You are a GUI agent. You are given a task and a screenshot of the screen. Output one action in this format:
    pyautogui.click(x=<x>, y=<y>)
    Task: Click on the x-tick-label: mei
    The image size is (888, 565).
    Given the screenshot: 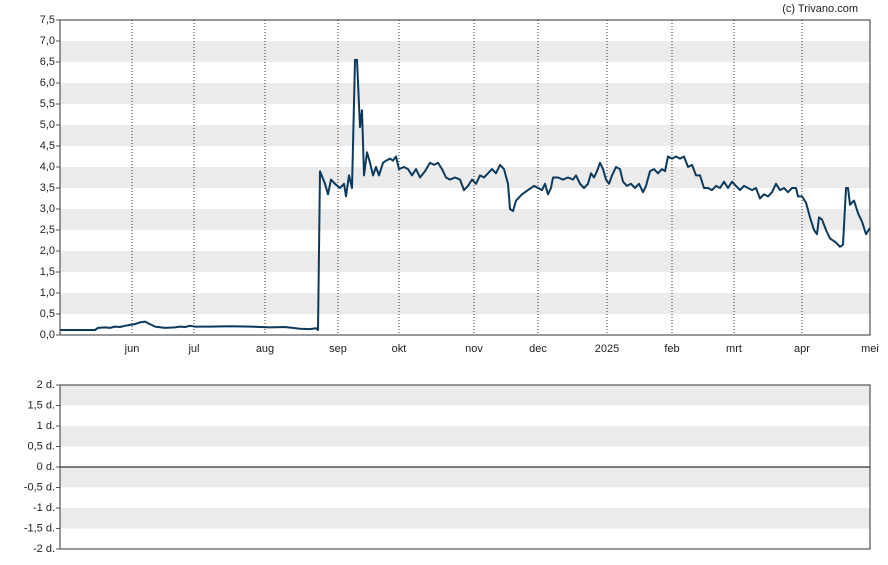 What is the action you would take?
    pyautogui.click(x=870, y=349)
    